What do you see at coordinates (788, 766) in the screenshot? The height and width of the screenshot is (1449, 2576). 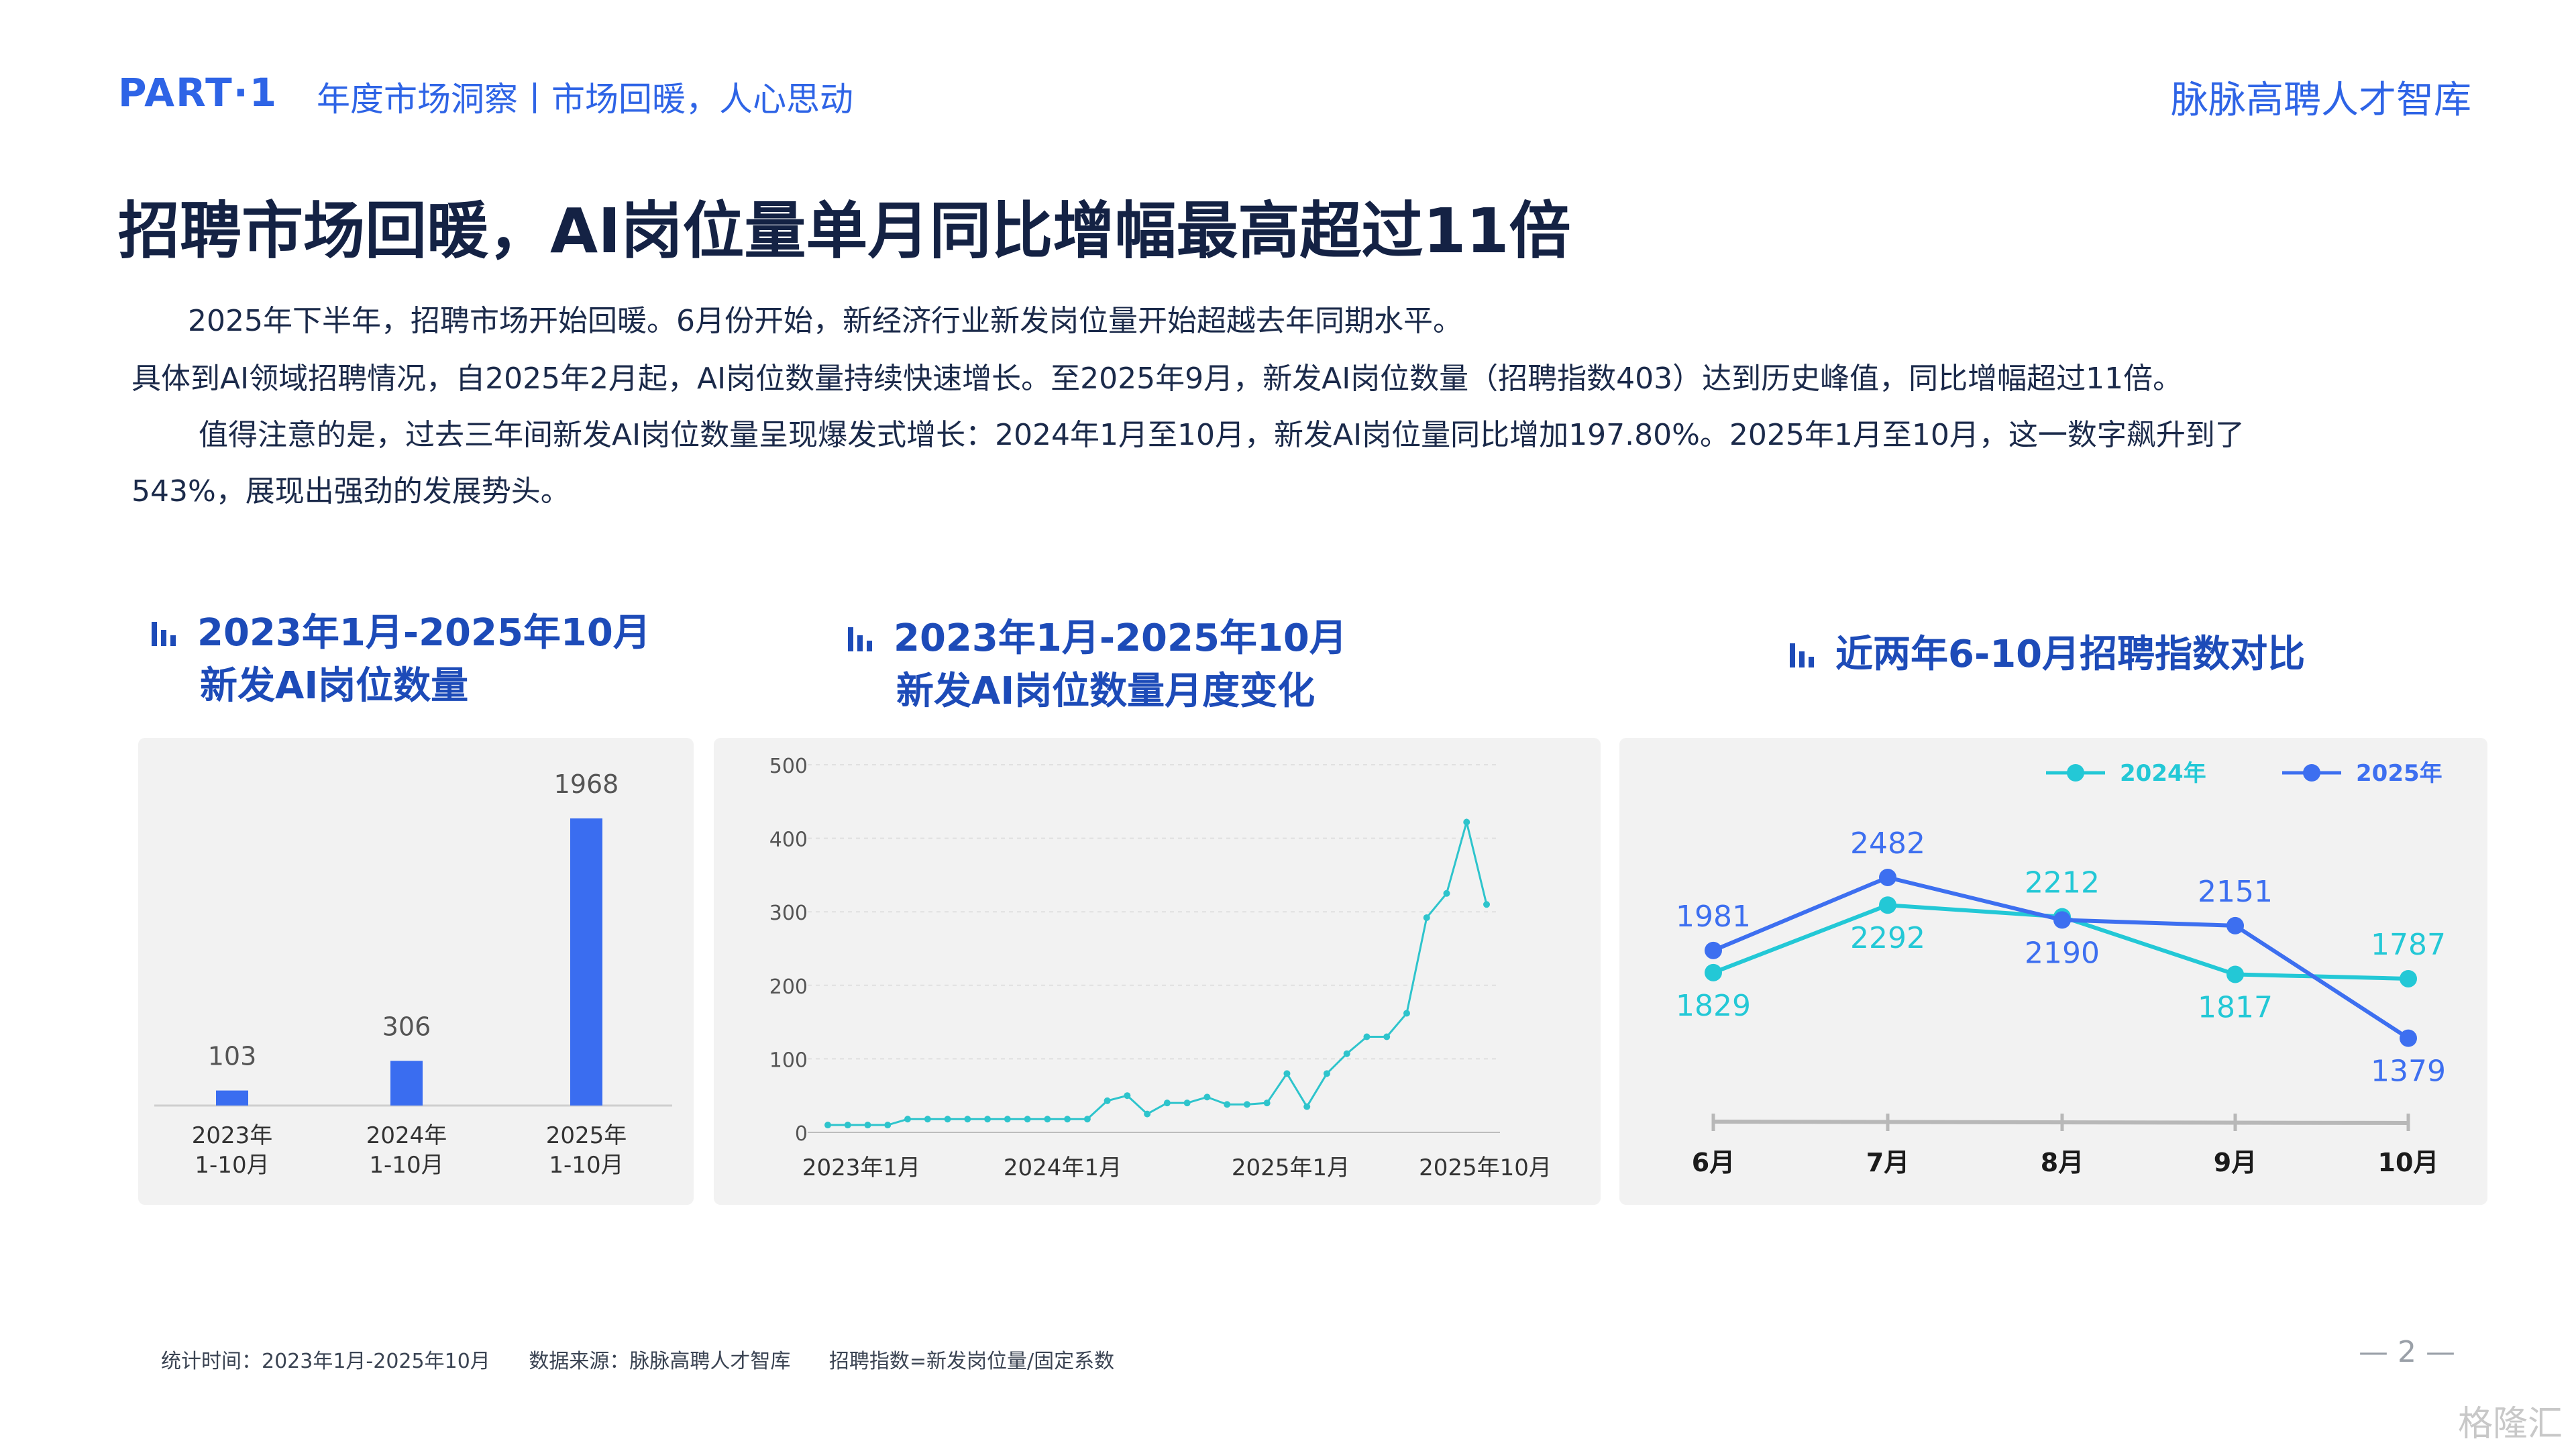 I see `y-tick-label: 500` at bounding box center [788, 766].